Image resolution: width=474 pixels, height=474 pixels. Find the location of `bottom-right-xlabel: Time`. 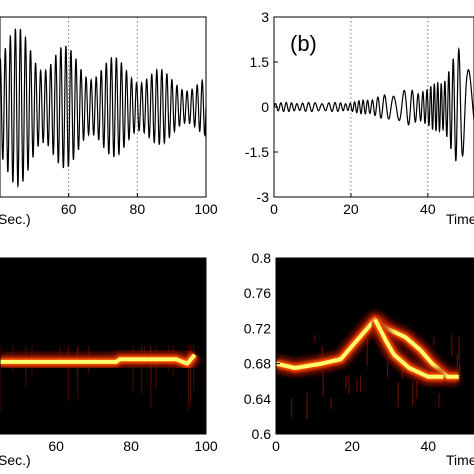

bottom-right-xlabel: Time is located at coordinates (460, 460).